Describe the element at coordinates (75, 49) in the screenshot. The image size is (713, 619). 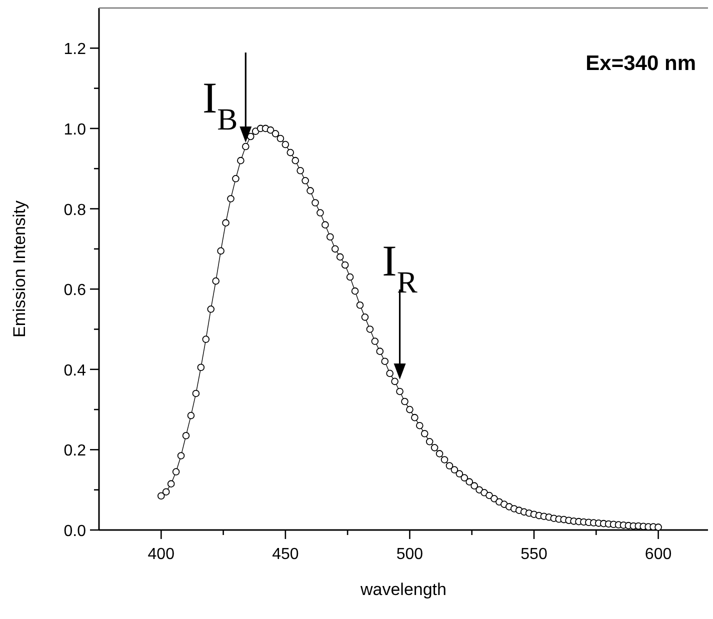
I see `y-tick-label: 1.2` at that location.